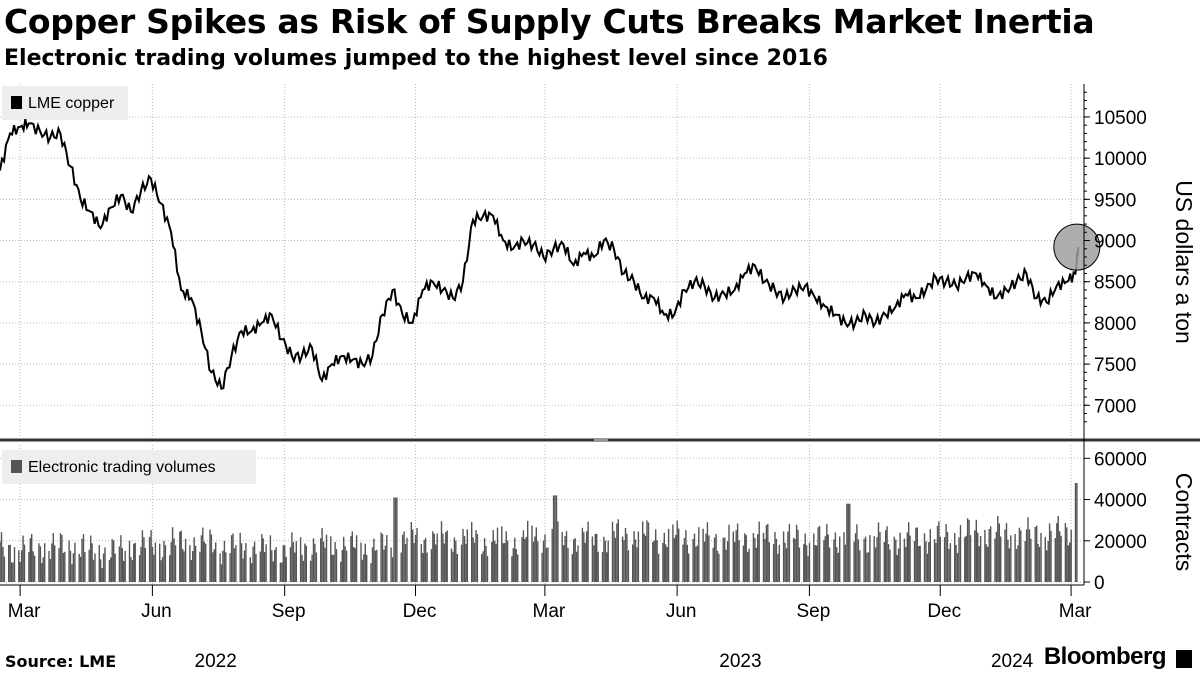 This screenshot has width=1200, height=675. Describe the element at coordinates (1115, 324) in the screenshot. I see `price-tick-label: 8000` at that location.